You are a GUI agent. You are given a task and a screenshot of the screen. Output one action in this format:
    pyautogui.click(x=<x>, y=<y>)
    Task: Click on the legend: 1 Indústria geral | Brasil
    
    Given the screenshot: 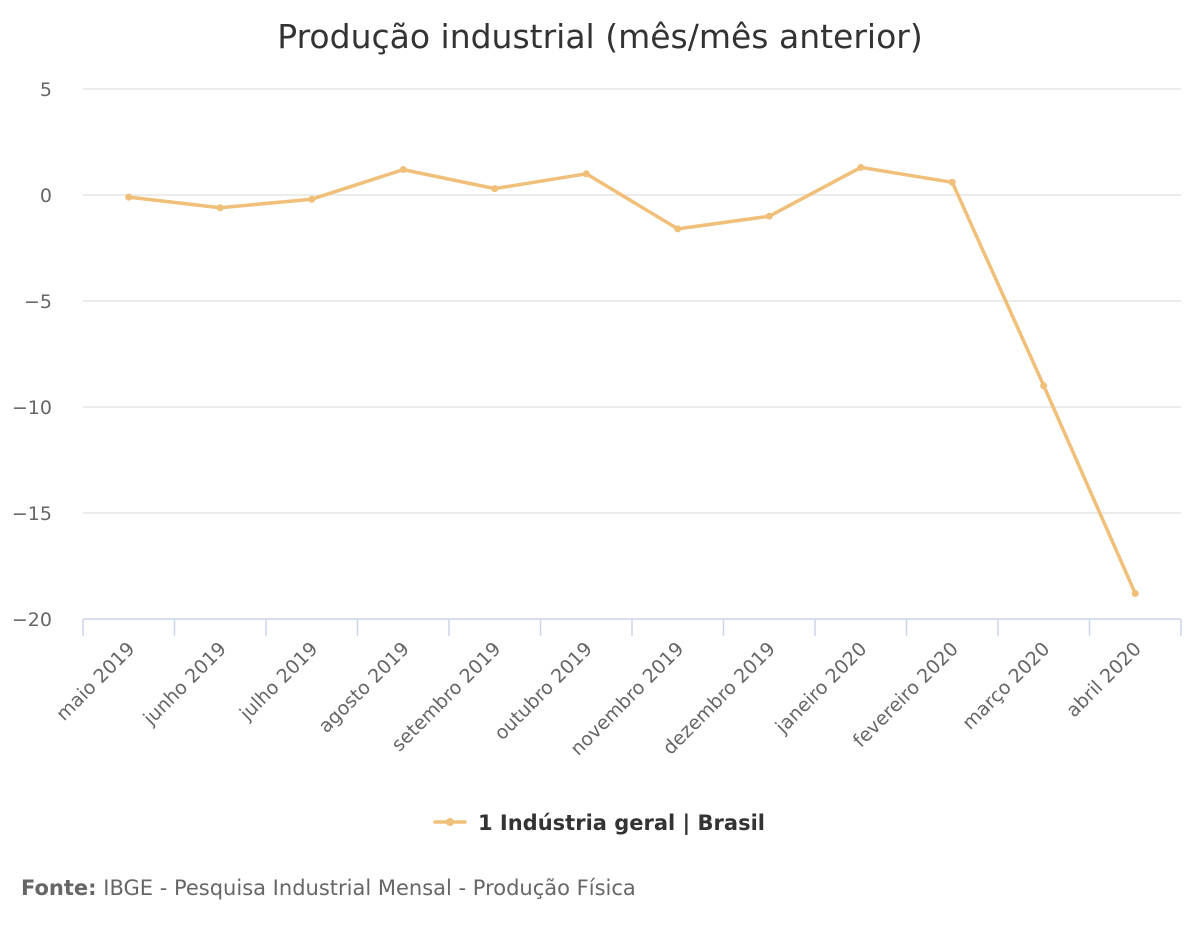 What is the action you would take?
    pyautogui.click(x=599, y=823)
    